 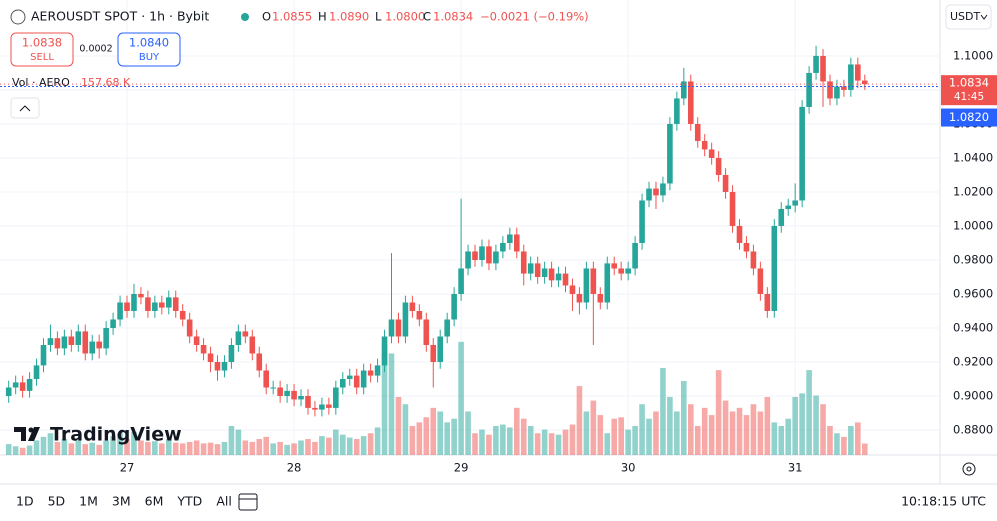 I want to click on gear-center, so click(x=969, y=469).